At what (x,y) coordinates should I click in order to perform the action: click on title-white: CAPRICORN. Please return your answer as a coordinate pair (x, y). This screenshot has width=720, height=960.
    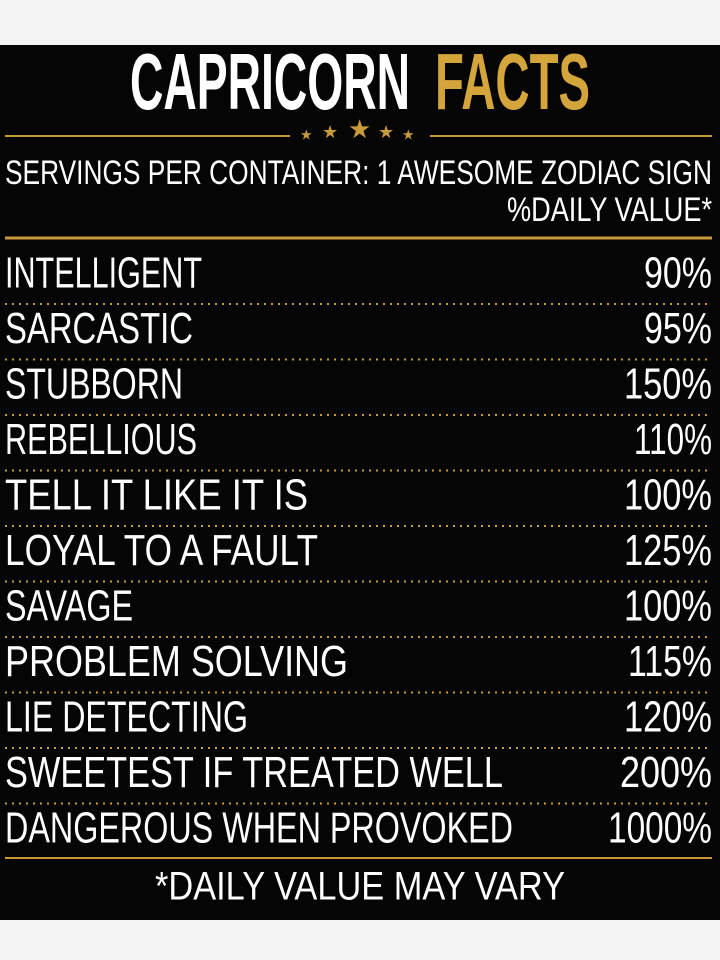
    Looking at the image, I should click on (270, 81).